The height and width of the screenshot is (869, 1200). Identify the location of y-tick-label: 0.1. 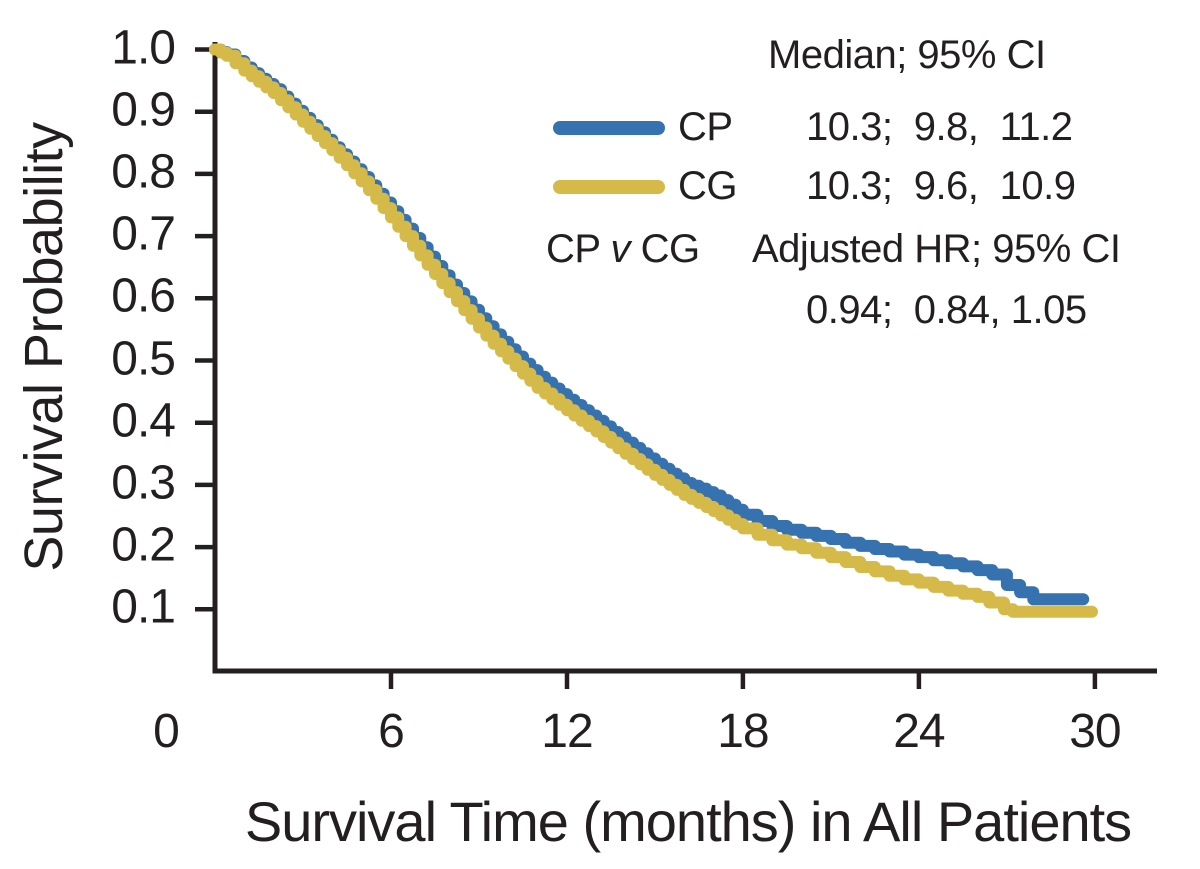
(143, 607).